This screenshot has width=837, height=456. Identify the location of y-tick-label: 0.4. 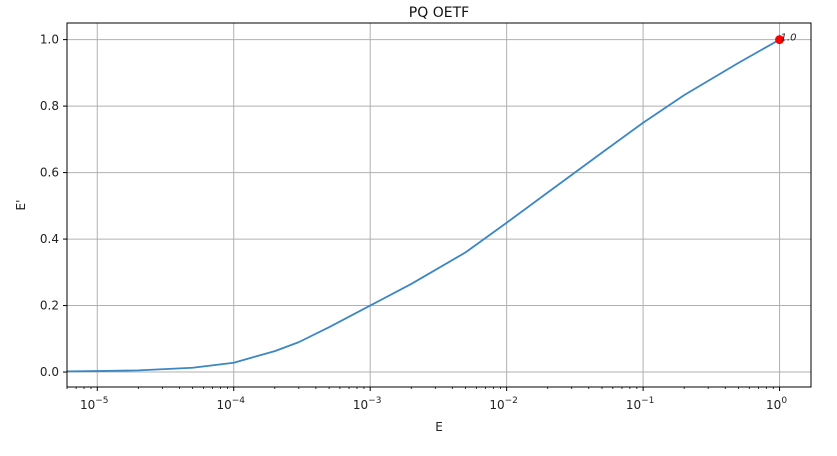
(49, 239).